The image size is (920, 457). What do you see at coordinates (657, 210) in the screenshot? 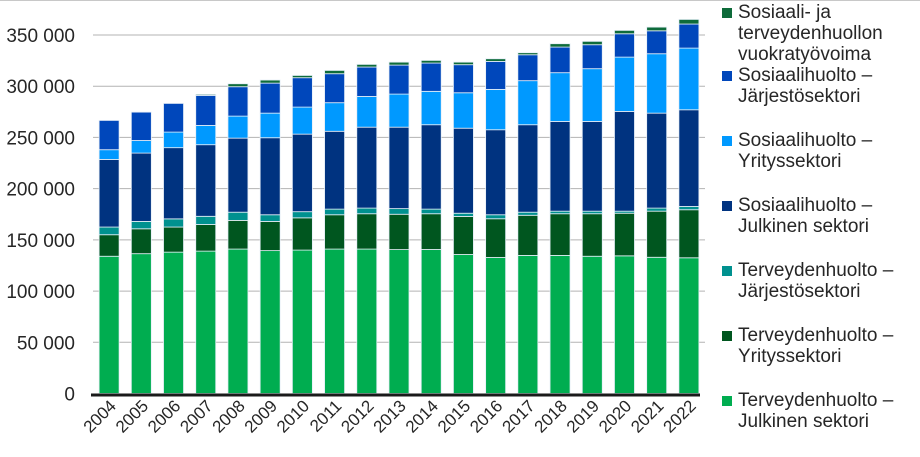
I see `bar-stack-2021` at bounding box center [657, 210].